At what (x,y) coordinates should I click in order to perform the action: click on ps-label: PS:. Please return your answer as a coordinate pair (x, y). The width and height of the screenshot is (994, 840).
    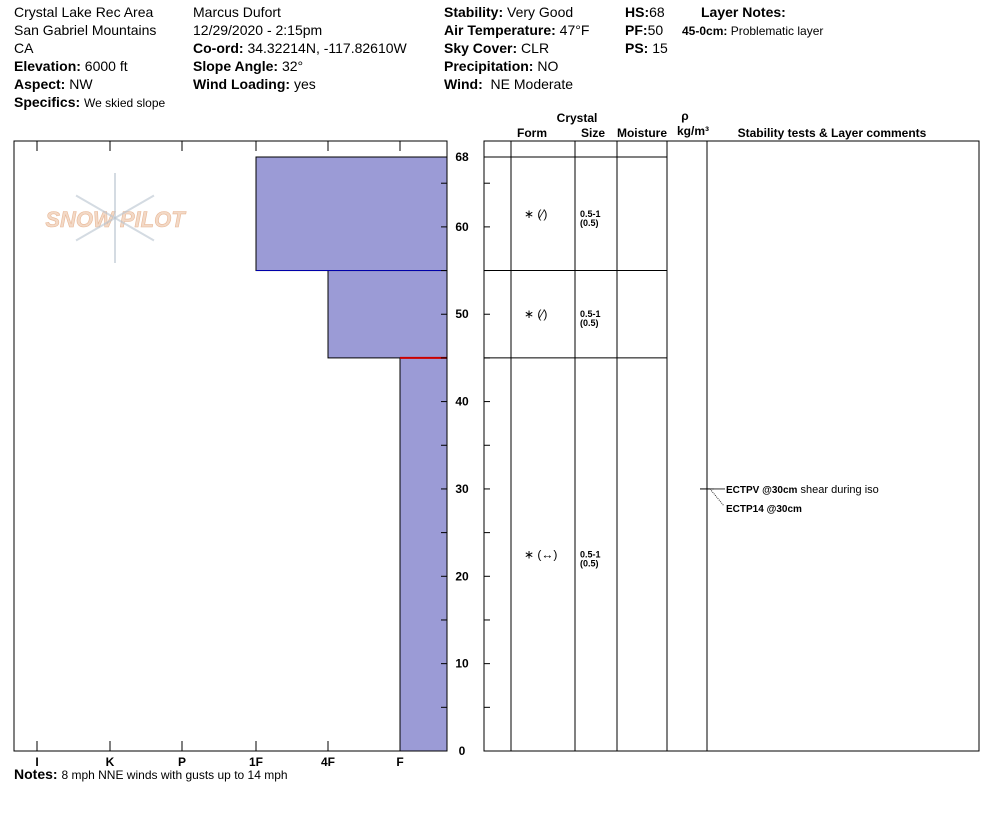
    Looking at the image, I should click on (637, 48).